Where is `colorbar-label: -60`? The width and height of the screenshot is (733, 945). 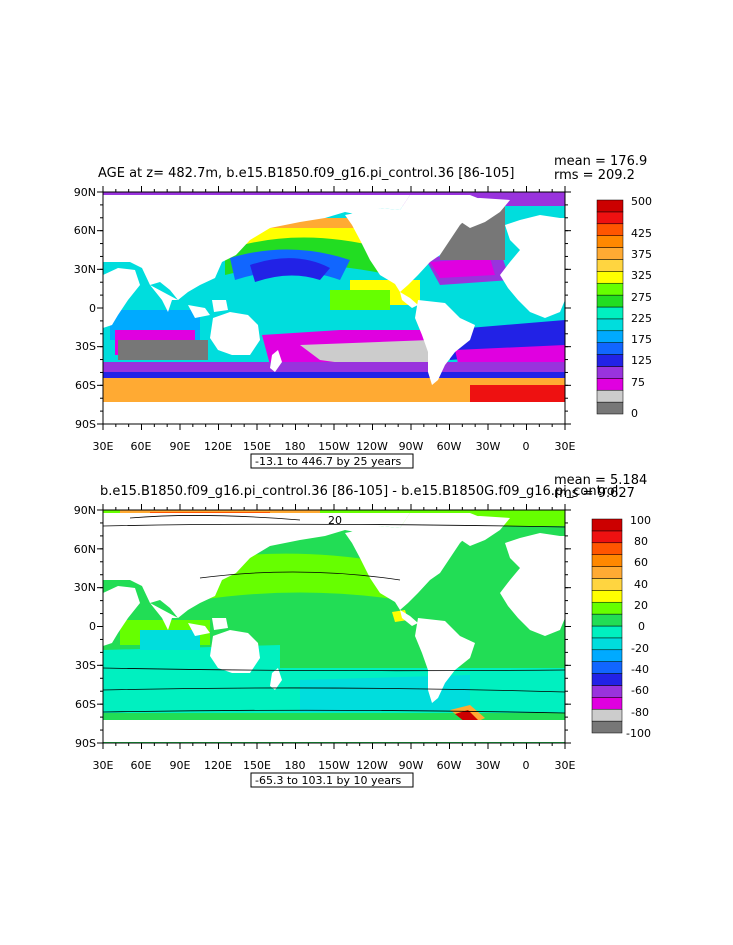
colorbar-label: -60 is located at coordinates (640, 690).